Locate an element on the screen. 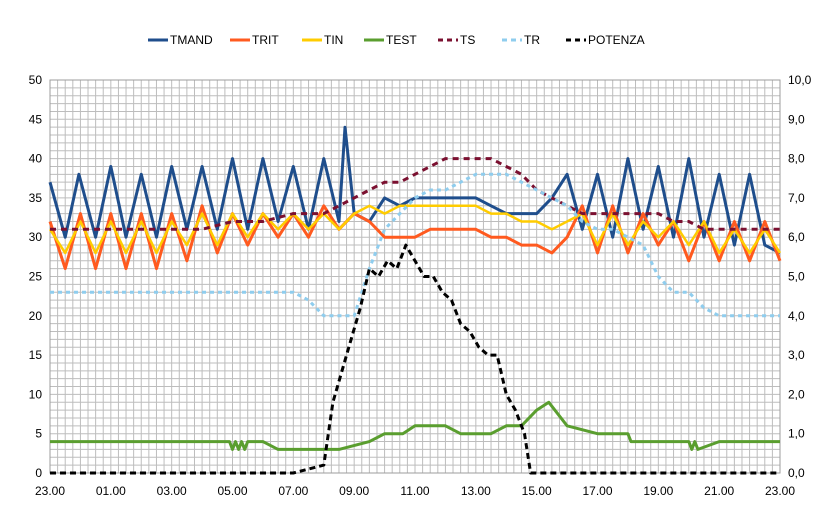 The width and height of the screenshot is (838, 520). x-tick-label: 07.00 is located at coordinates (293, 491).